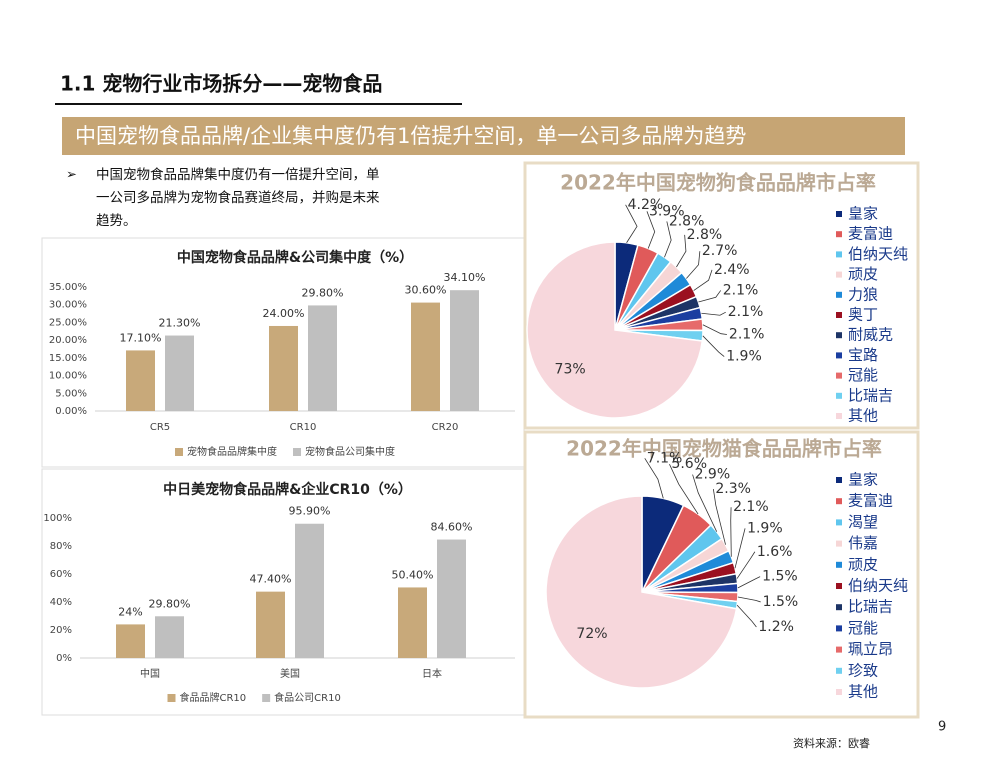  What do you see at coordinates (61, 546) in the screenshot?
I see `y-tick-label: 80%` at bounding box center [61, 546].